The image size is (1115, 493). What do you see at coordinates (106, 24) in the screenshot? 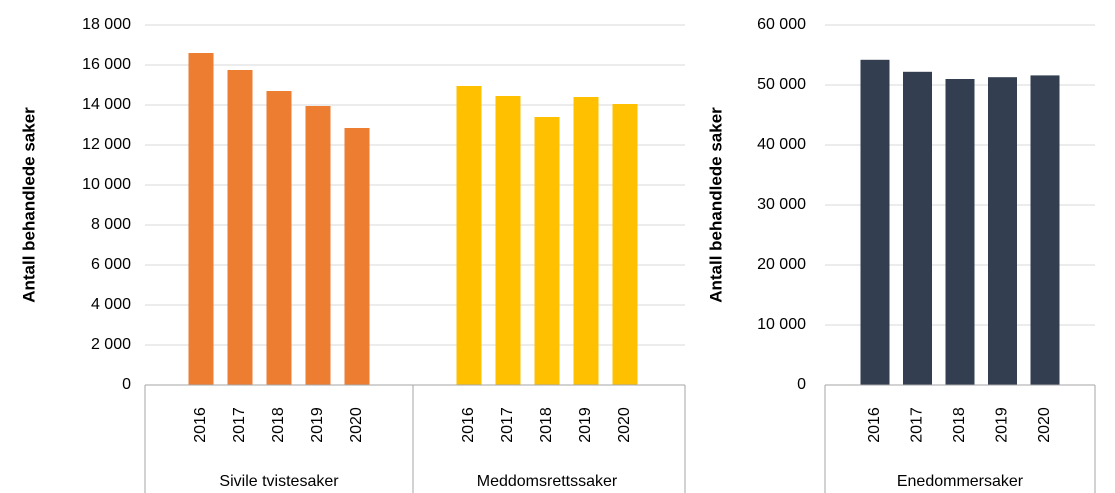
I see `y-tick-label: 18 000` at bounding box center [106, 24].